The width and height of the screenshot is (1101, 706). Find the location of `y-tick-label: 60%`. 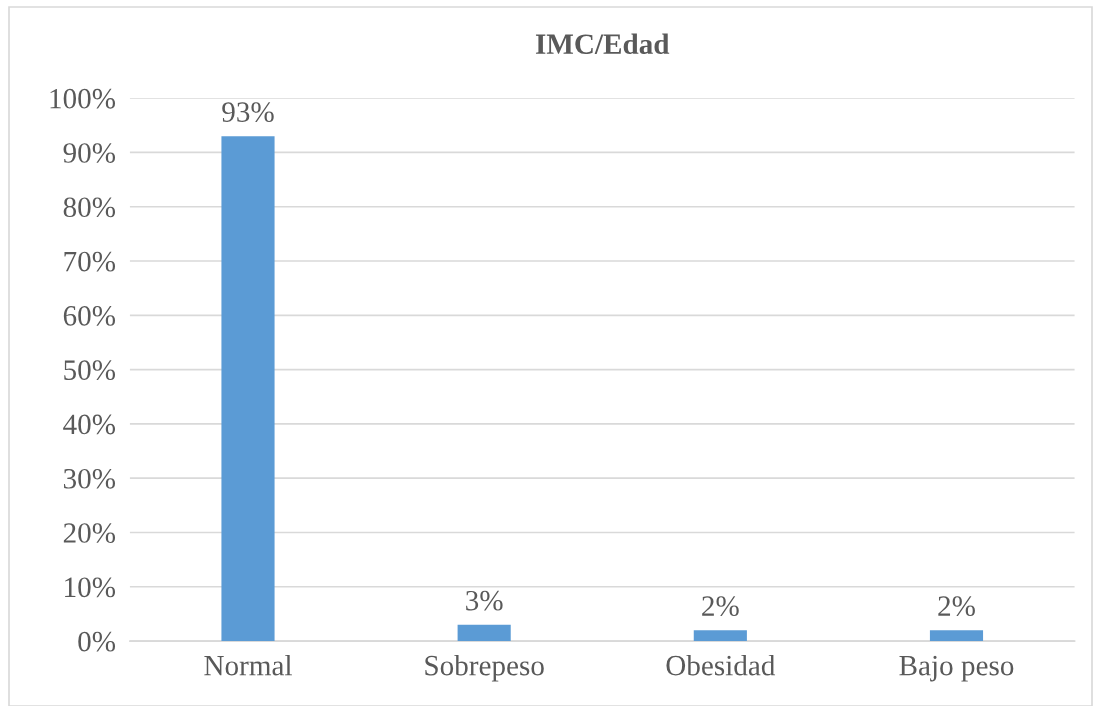

y-tick-label: 60% is located at coordinates (89, 316).